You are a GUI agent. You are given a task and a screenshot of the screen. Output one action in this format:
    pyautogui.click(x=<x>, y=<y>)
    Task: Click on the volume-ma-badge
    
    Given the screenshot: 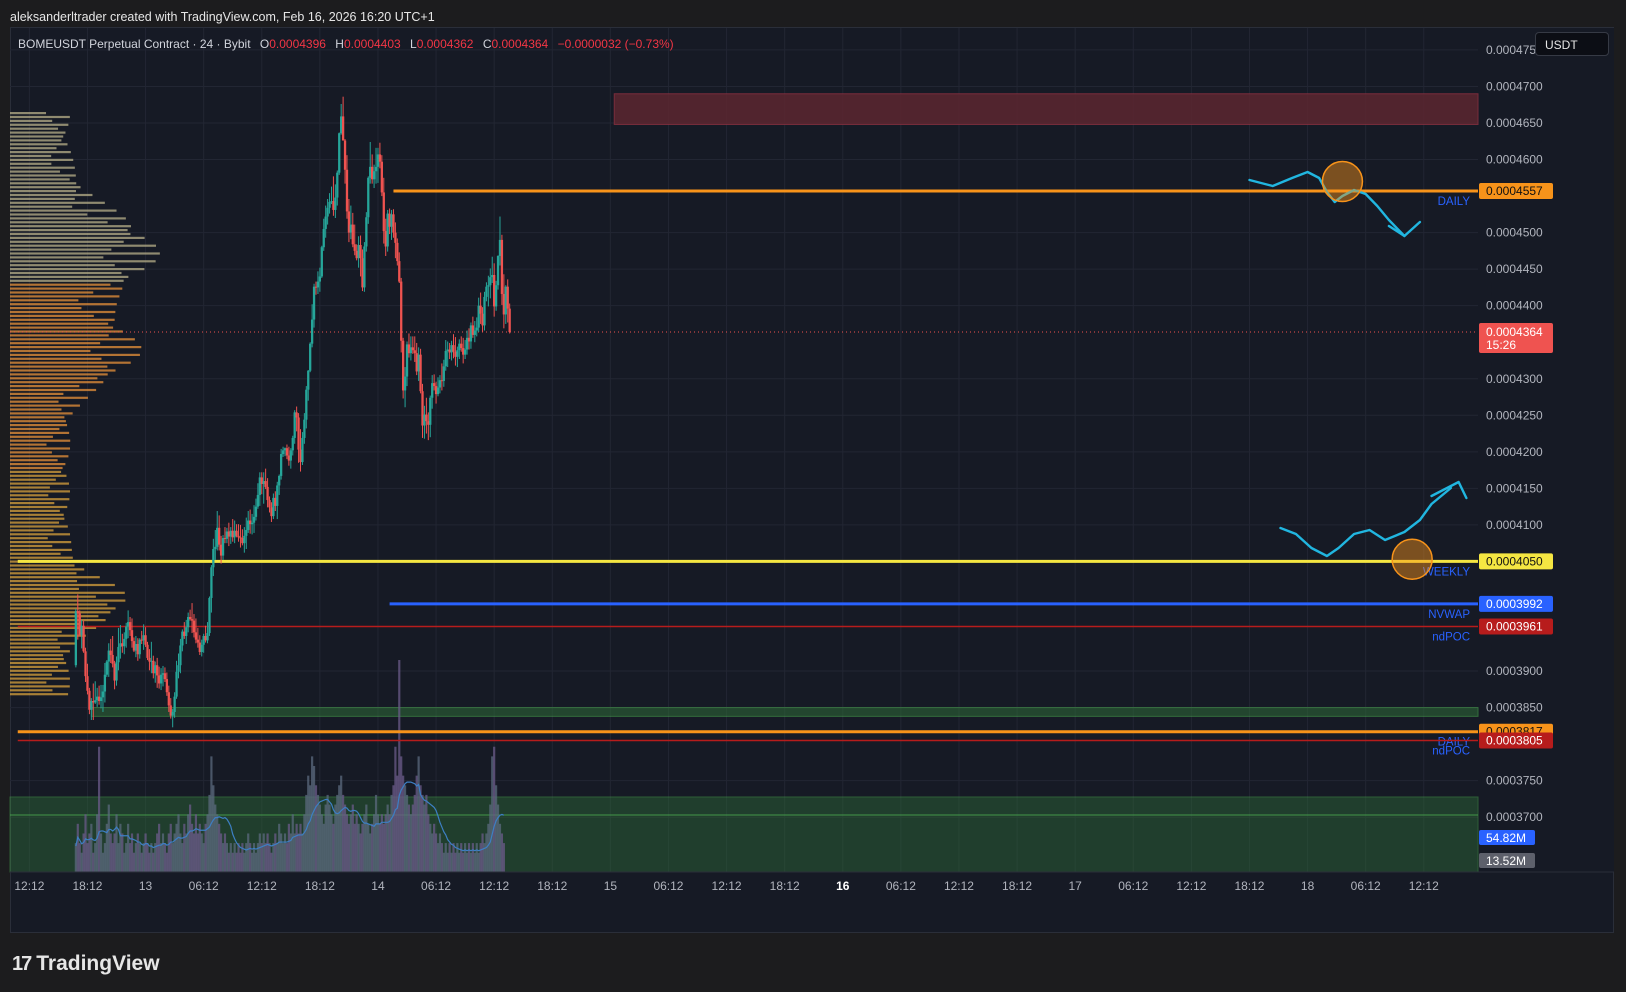 What is the action you would take?
    pyautogui.click(x=1507, y=837)
    